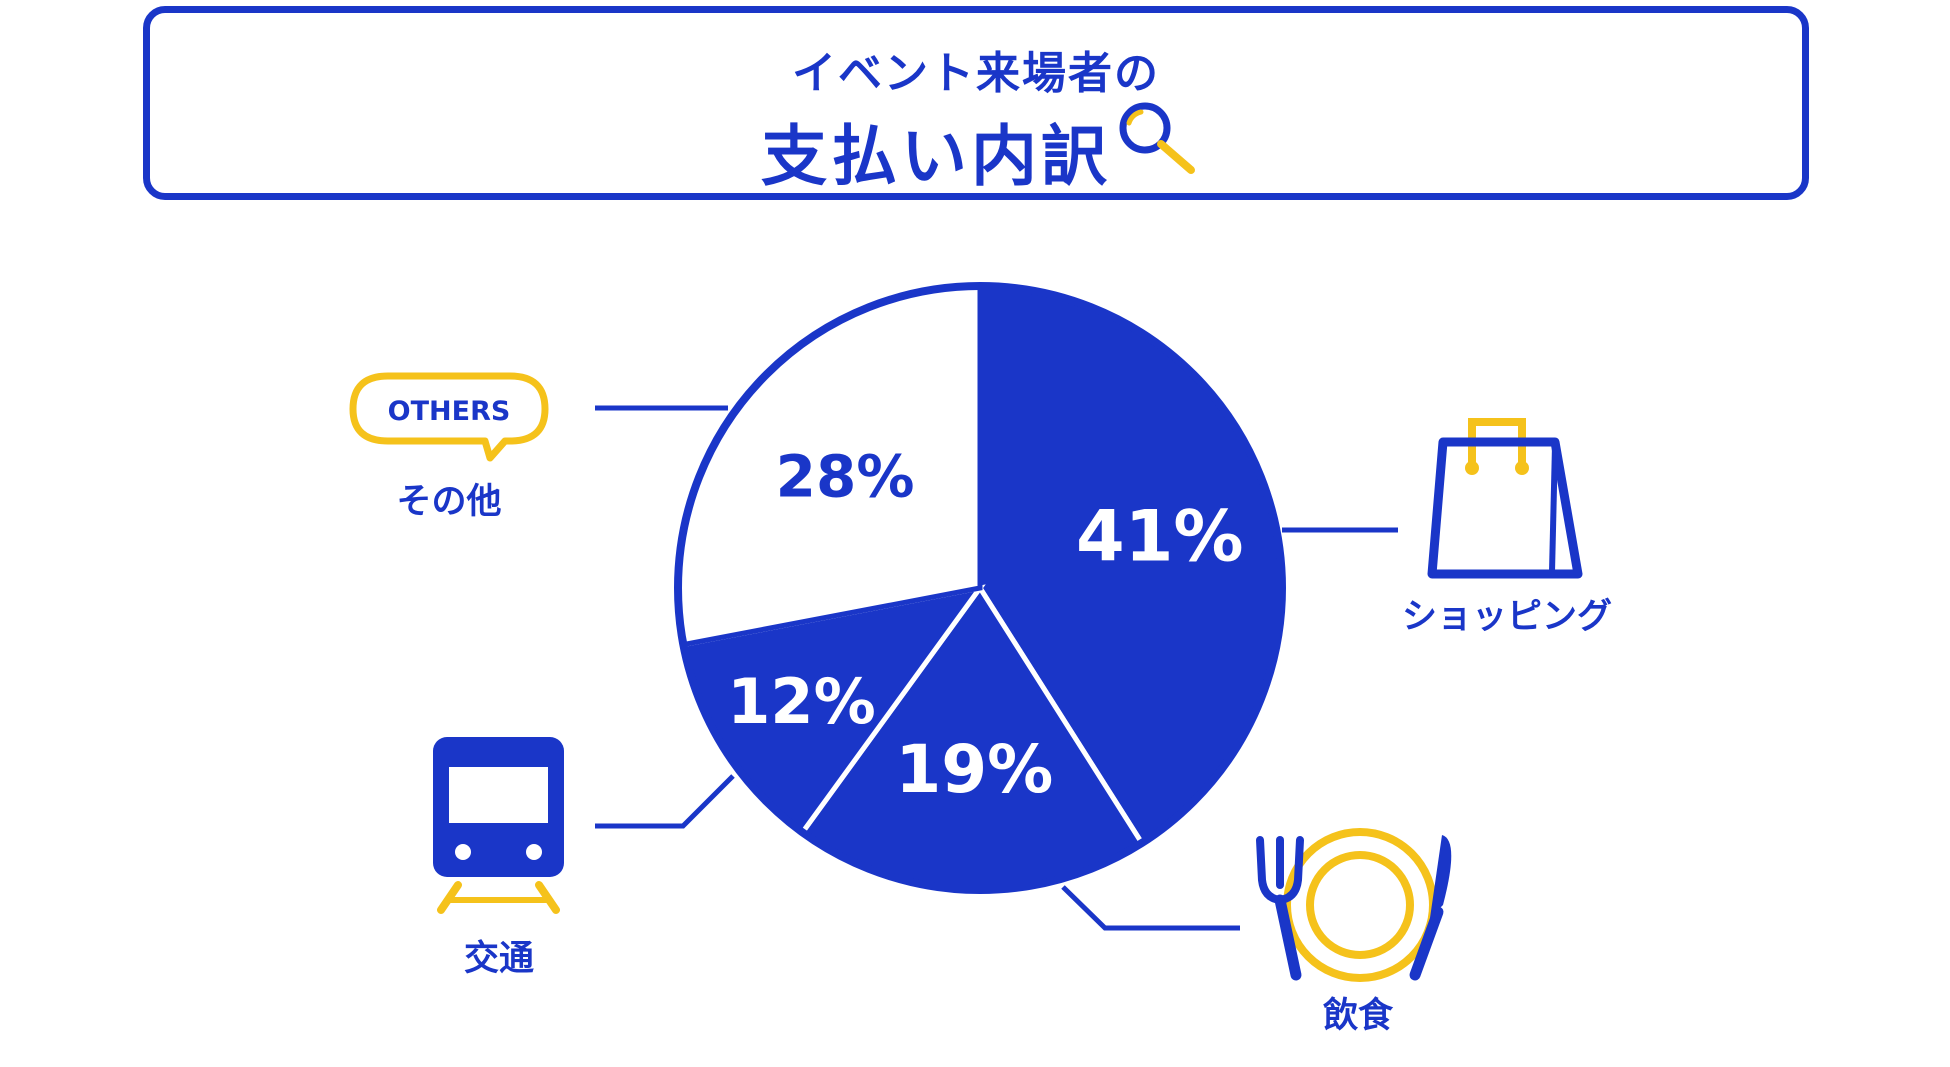 The width and height of the screenshot is (1950, 1067). I want to click on leader-line-food, so click(1150, 908).